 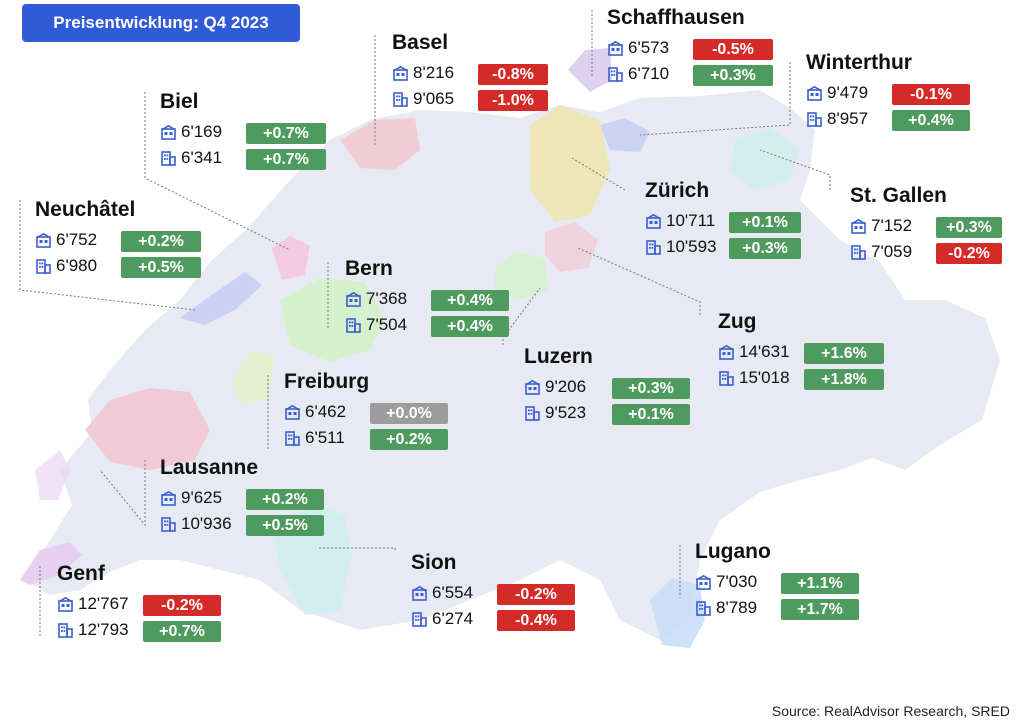 I want to click on house-price: 15'018, so click(x=764, y=377).